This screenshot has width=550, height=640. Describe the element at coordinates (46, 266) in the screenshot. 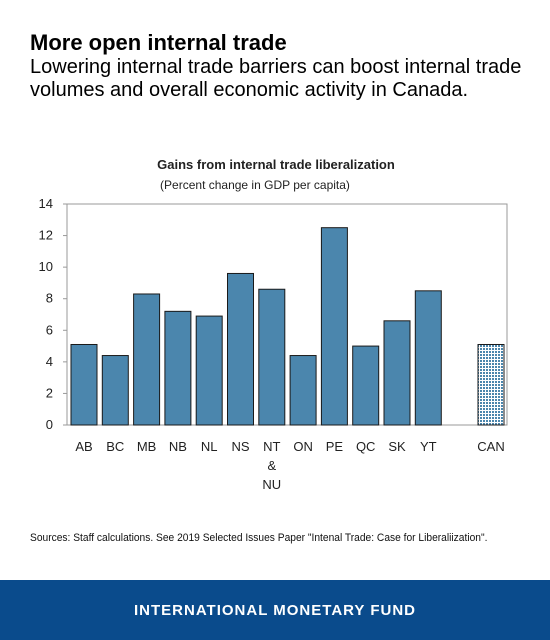

I see `y-tick-label: 10` at that location.